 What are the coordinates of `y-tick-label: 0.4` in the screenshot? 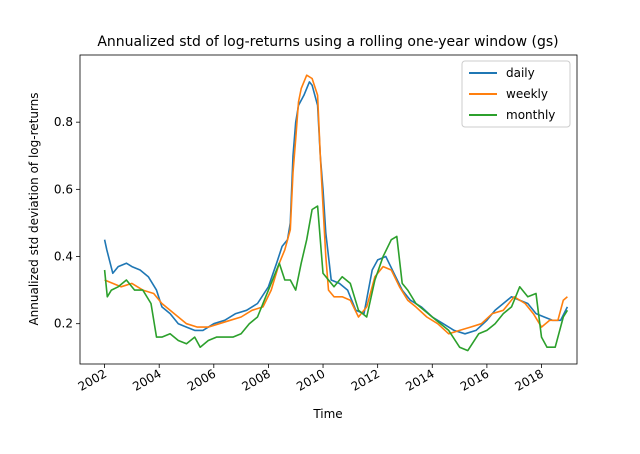 It's located at (63, 257).